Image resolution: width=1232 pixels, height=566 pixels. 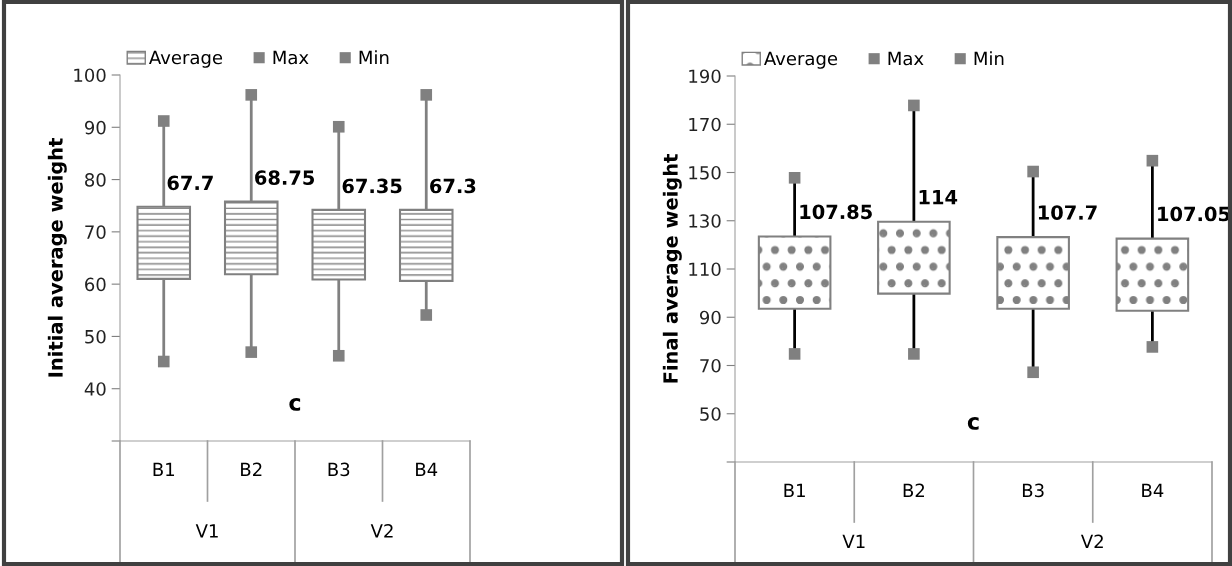 I want to click on text: 67.7, so click(x=190, y=183).